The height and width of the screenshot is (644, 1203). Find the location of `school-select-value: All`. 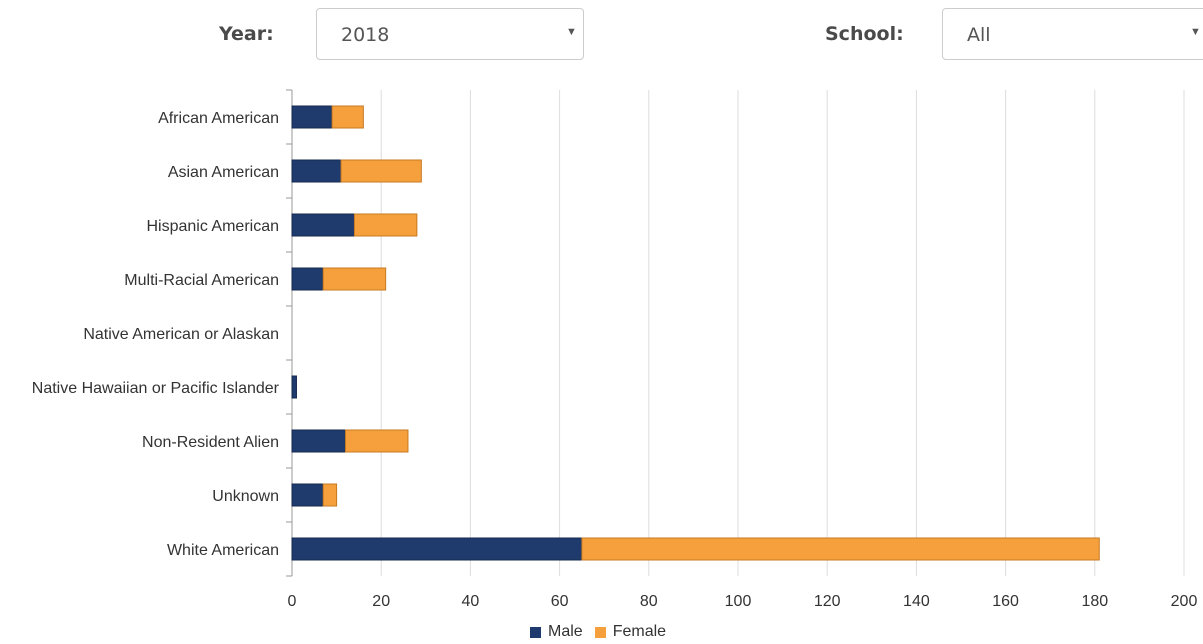

school-select-value: All is located at coordinates (979, 35).